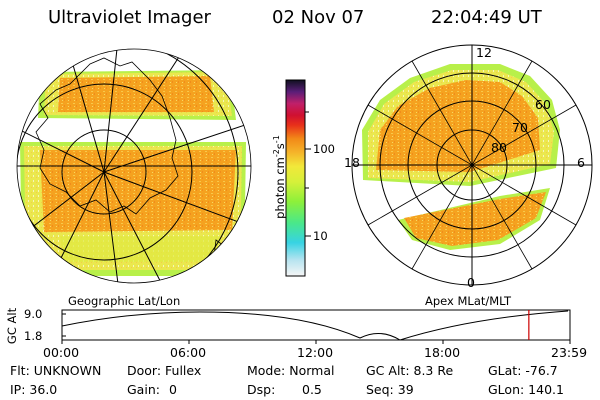 The image size is (600, 400). What do you see at coordinates (543, 104) in the screenshot?
I see `mlat-label-60: 60` at bounding box center [543, 104].